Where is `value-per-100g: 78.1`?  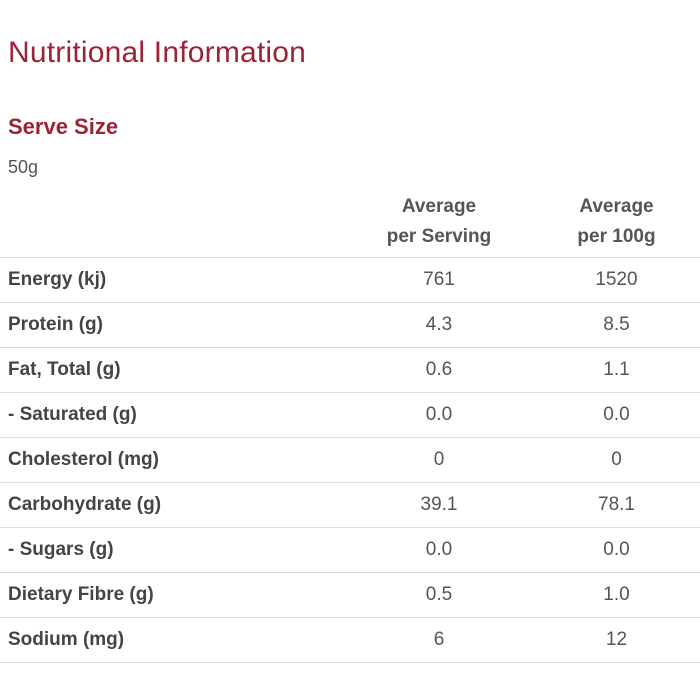 value-per-100g: 78.1 is located at coordinates (616, 505).